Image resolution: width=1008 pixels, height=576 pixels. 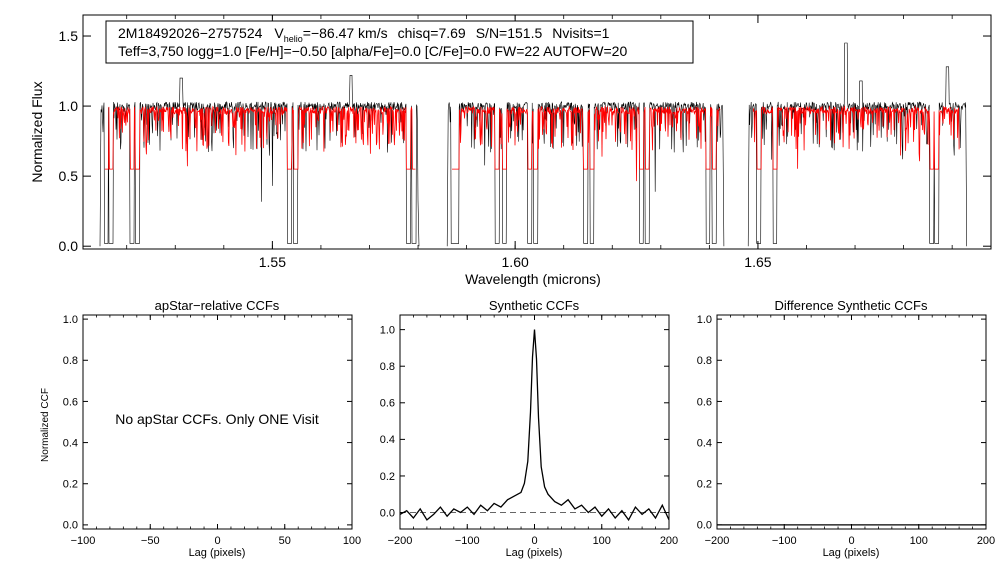 I want to click on x-tick-label: 50, so click(x=285, y=541).